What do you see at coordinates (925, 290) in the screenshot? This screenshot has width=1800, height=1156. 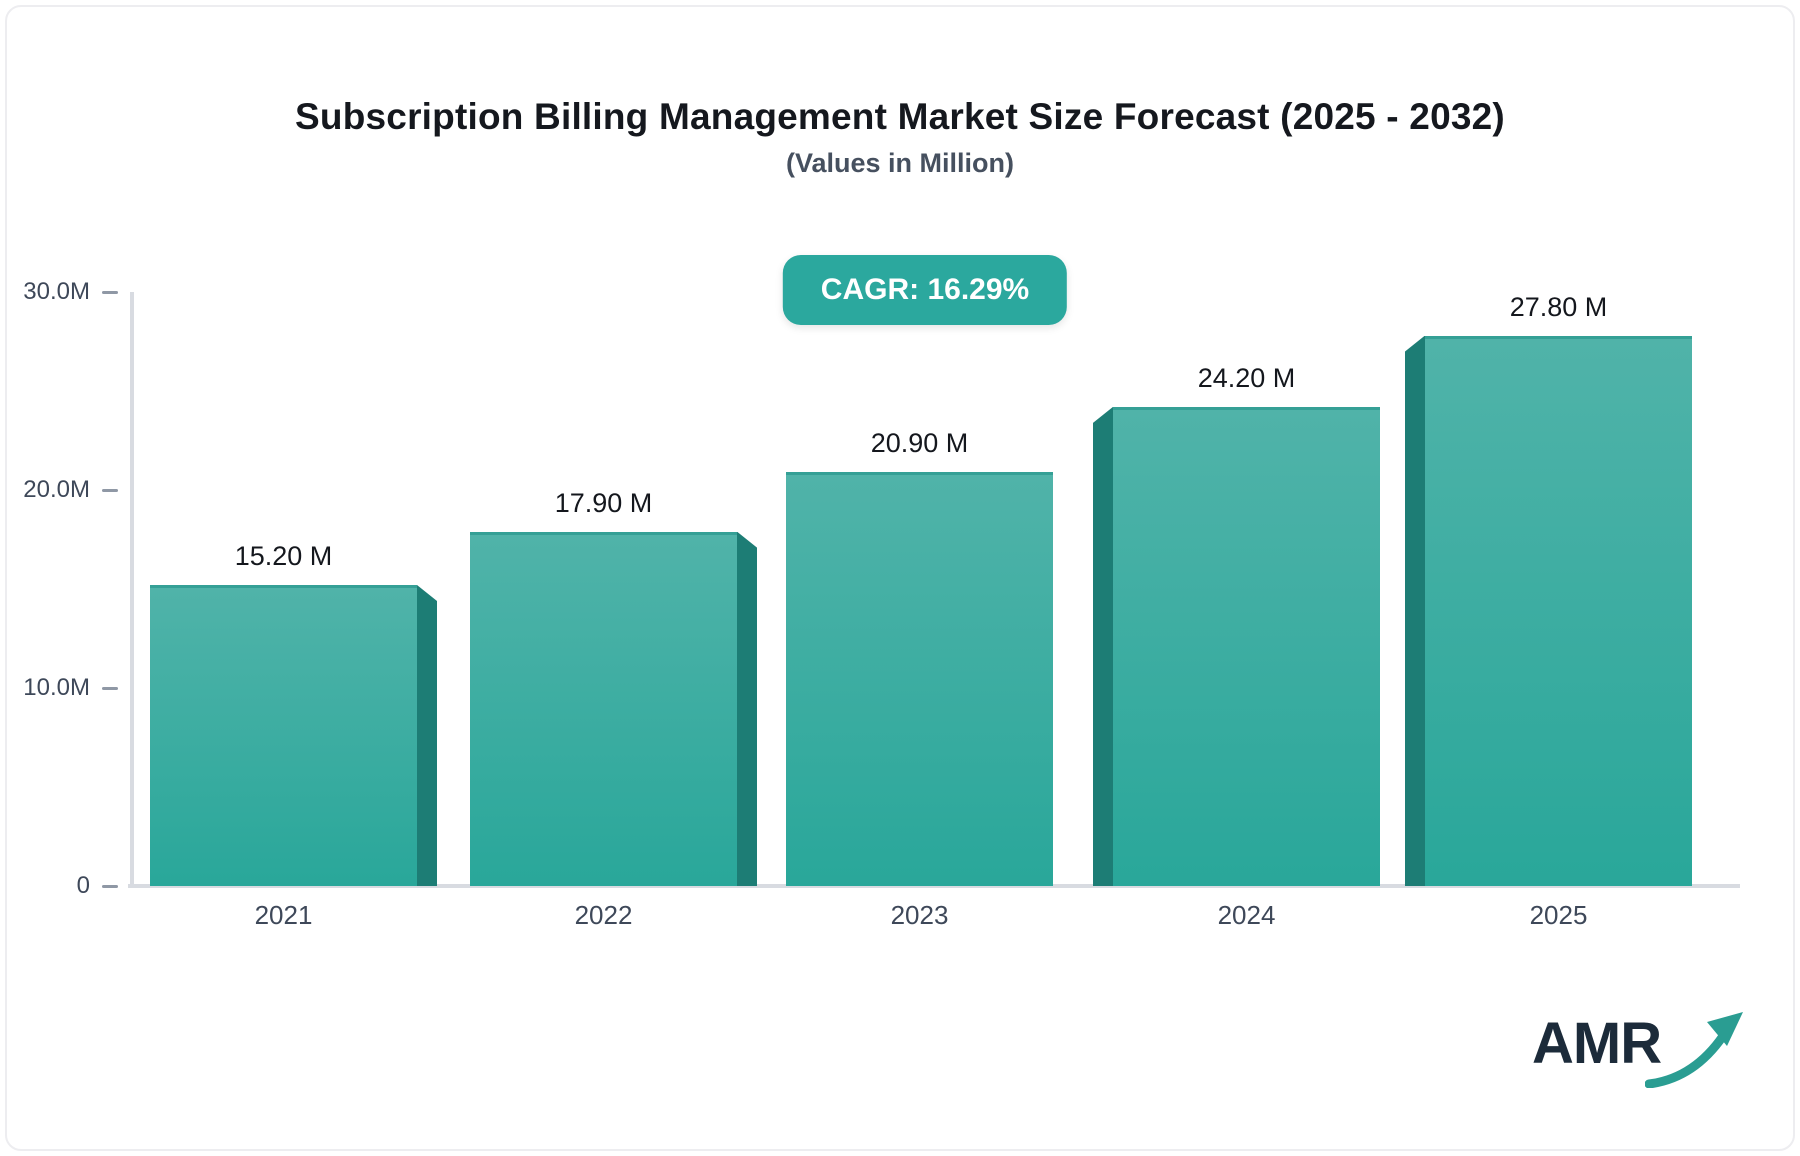 I see `cagr-badge: CAGR: 16.29%` at bounding box center [925, 290].